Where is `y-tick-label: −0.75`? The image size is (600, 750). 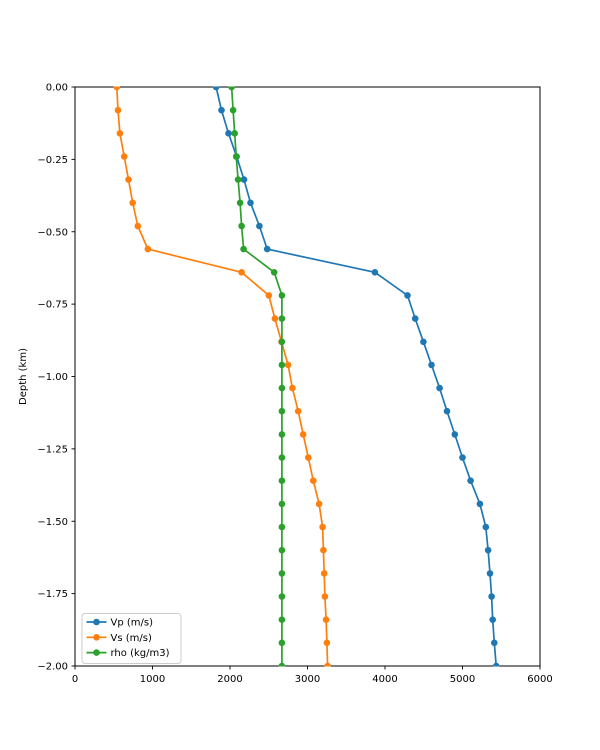
y-tick-label: −0.75 is located at coordinates (52, 305).